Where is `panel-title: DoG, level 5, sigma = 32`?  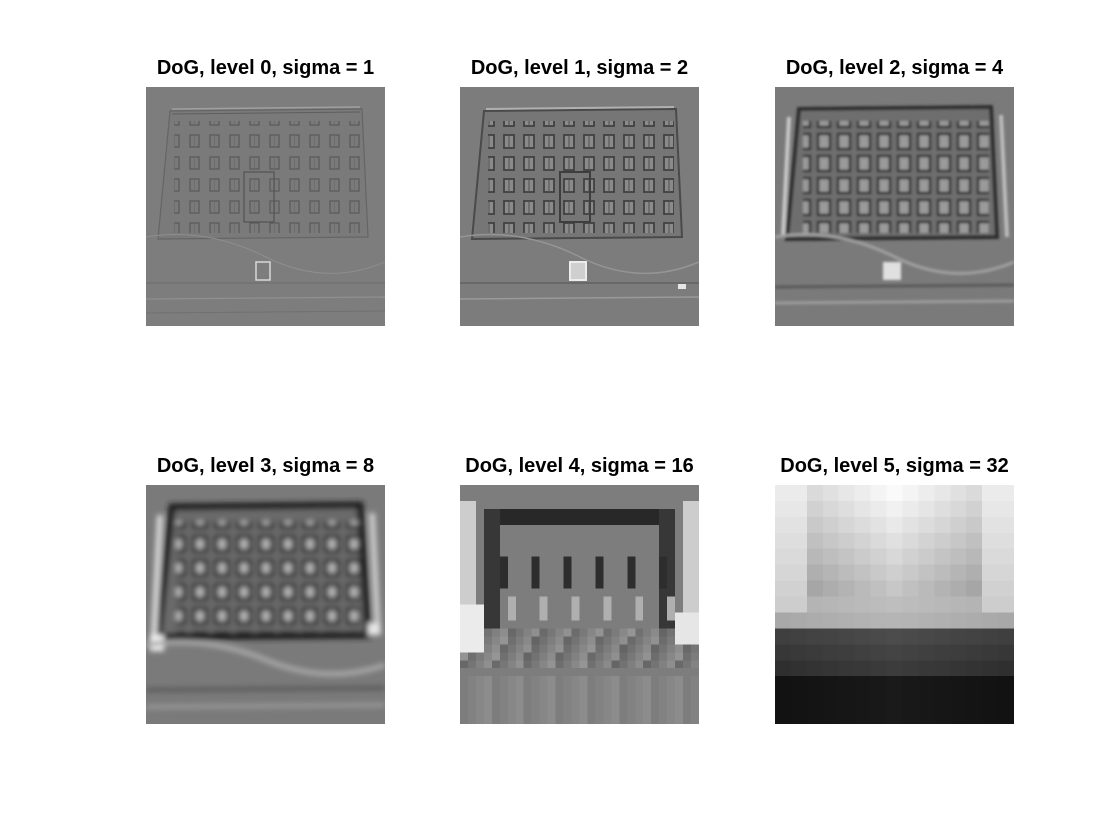
panel-title: DoG, level 5, sigma = 32 is located at coordinates (894, 466).